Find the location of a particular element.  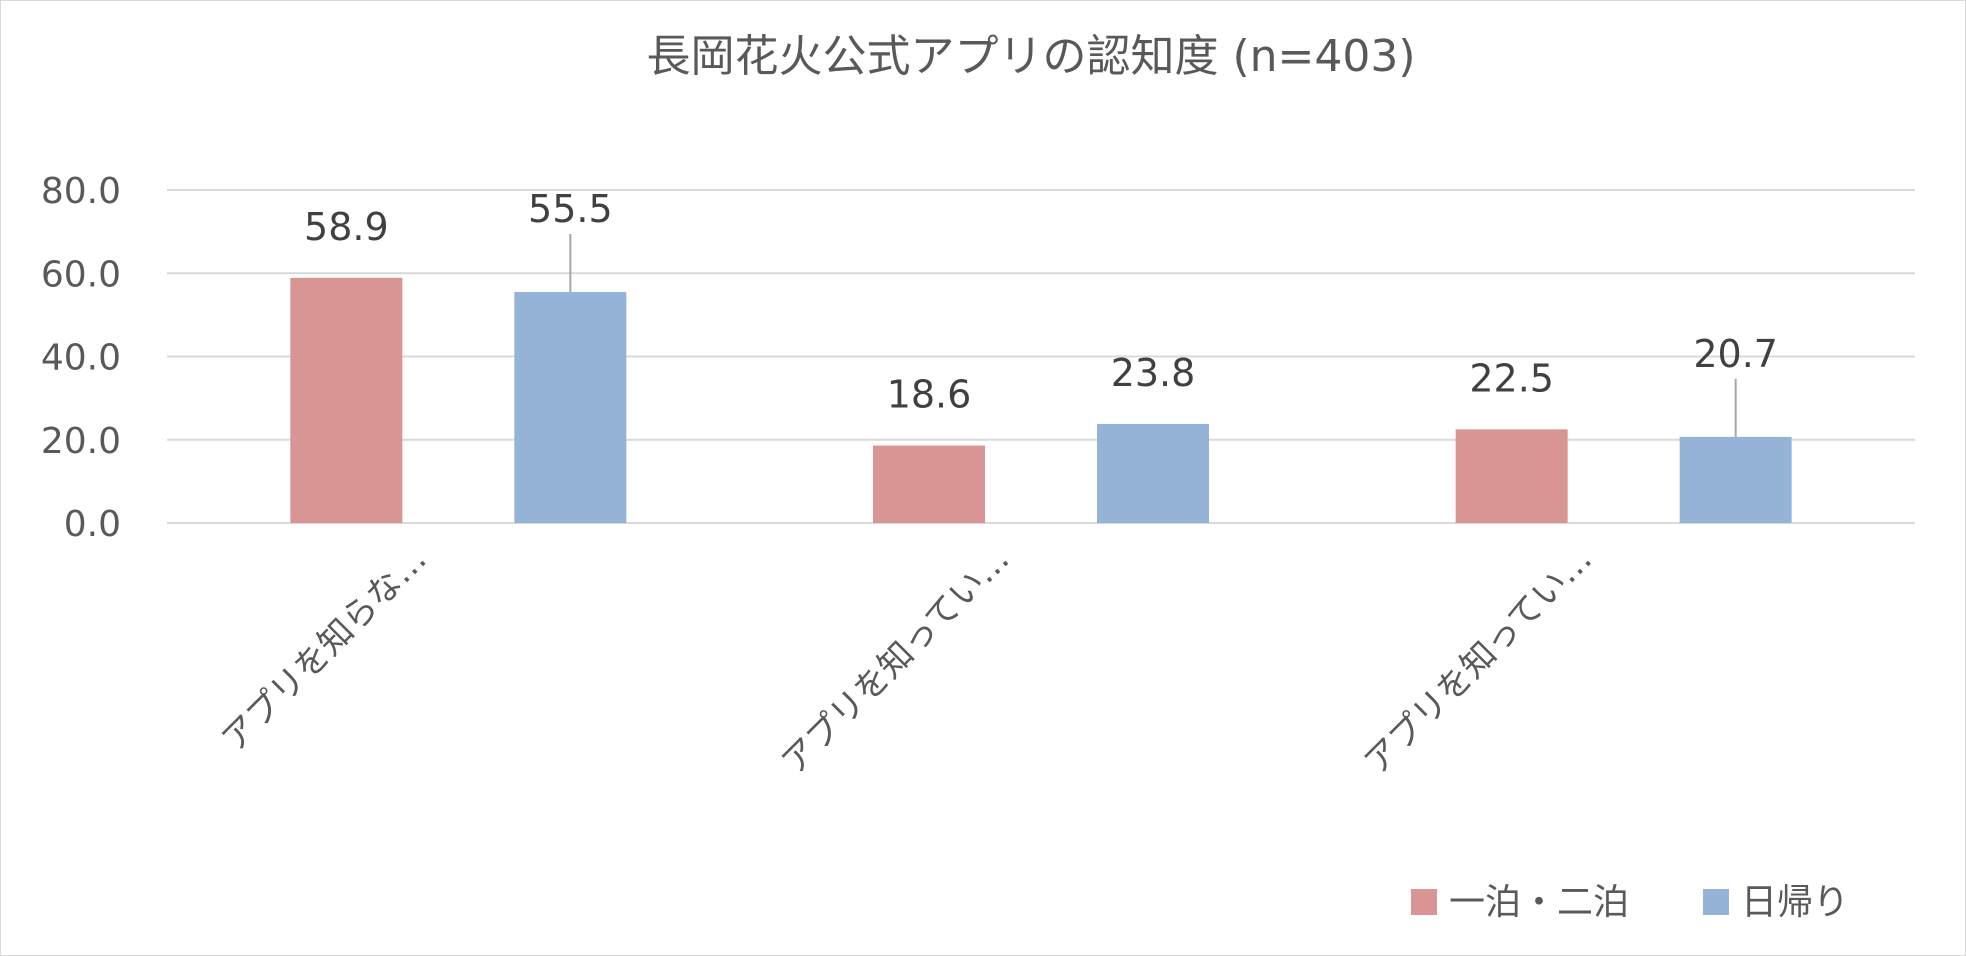

data-label: 55.5 is located at coordinates (570, 209).